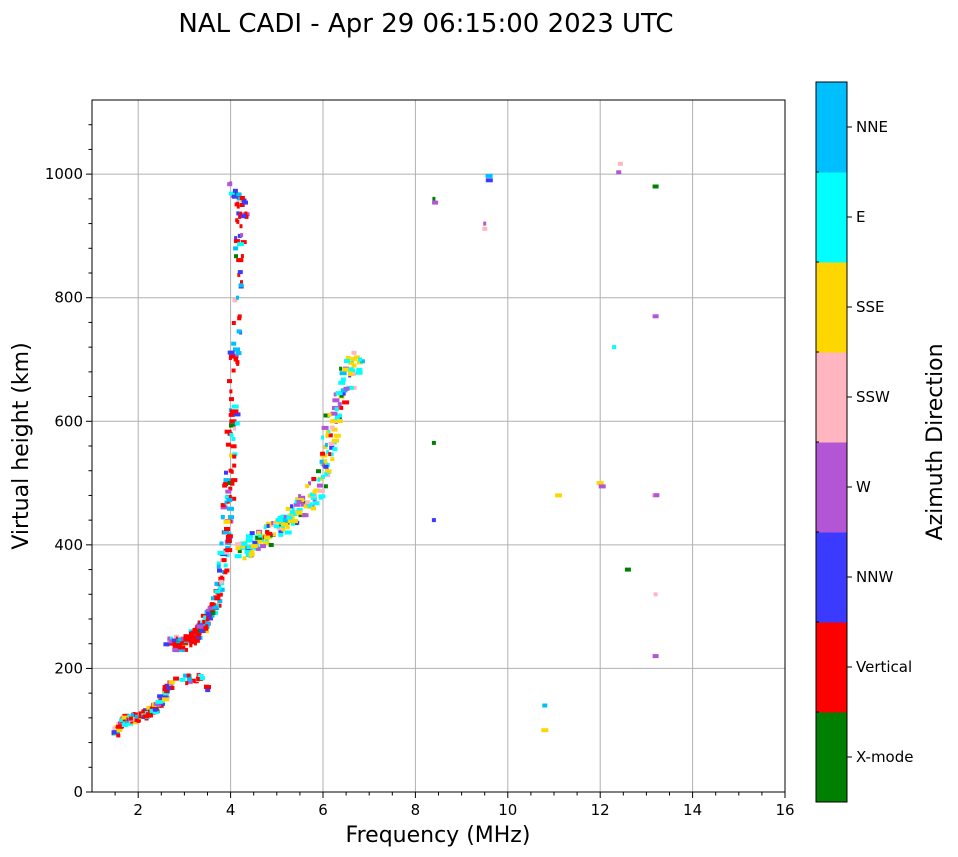 The image size is (958, 857). What do you see at coordinates (68, 668) in the screenshot?
I see `y-tick-label: 200` at bounding box center [68, 668].